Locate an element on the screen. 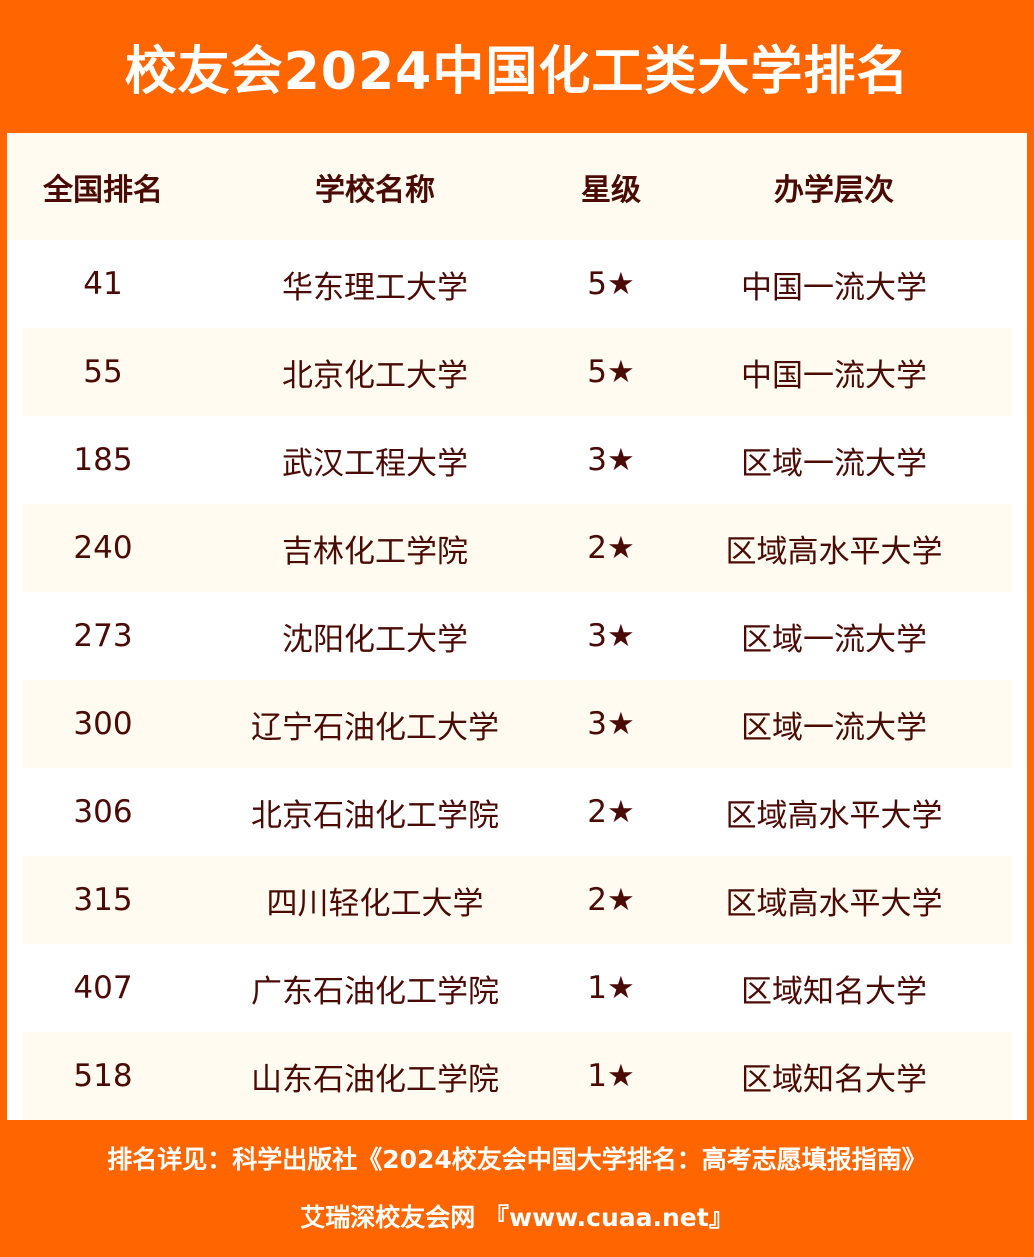 Image resolution: width=1034 pixels, height=1257 pixels. cell-rank: 240 is located at coordinates (103, 548).